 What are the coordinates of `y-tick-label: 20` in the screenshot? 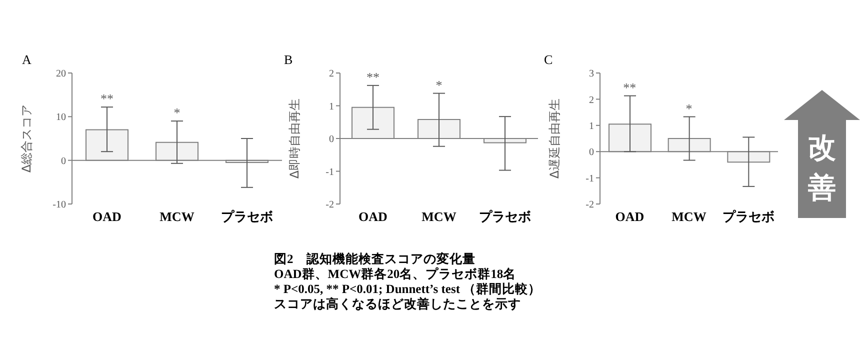 It's located at (61, 74).